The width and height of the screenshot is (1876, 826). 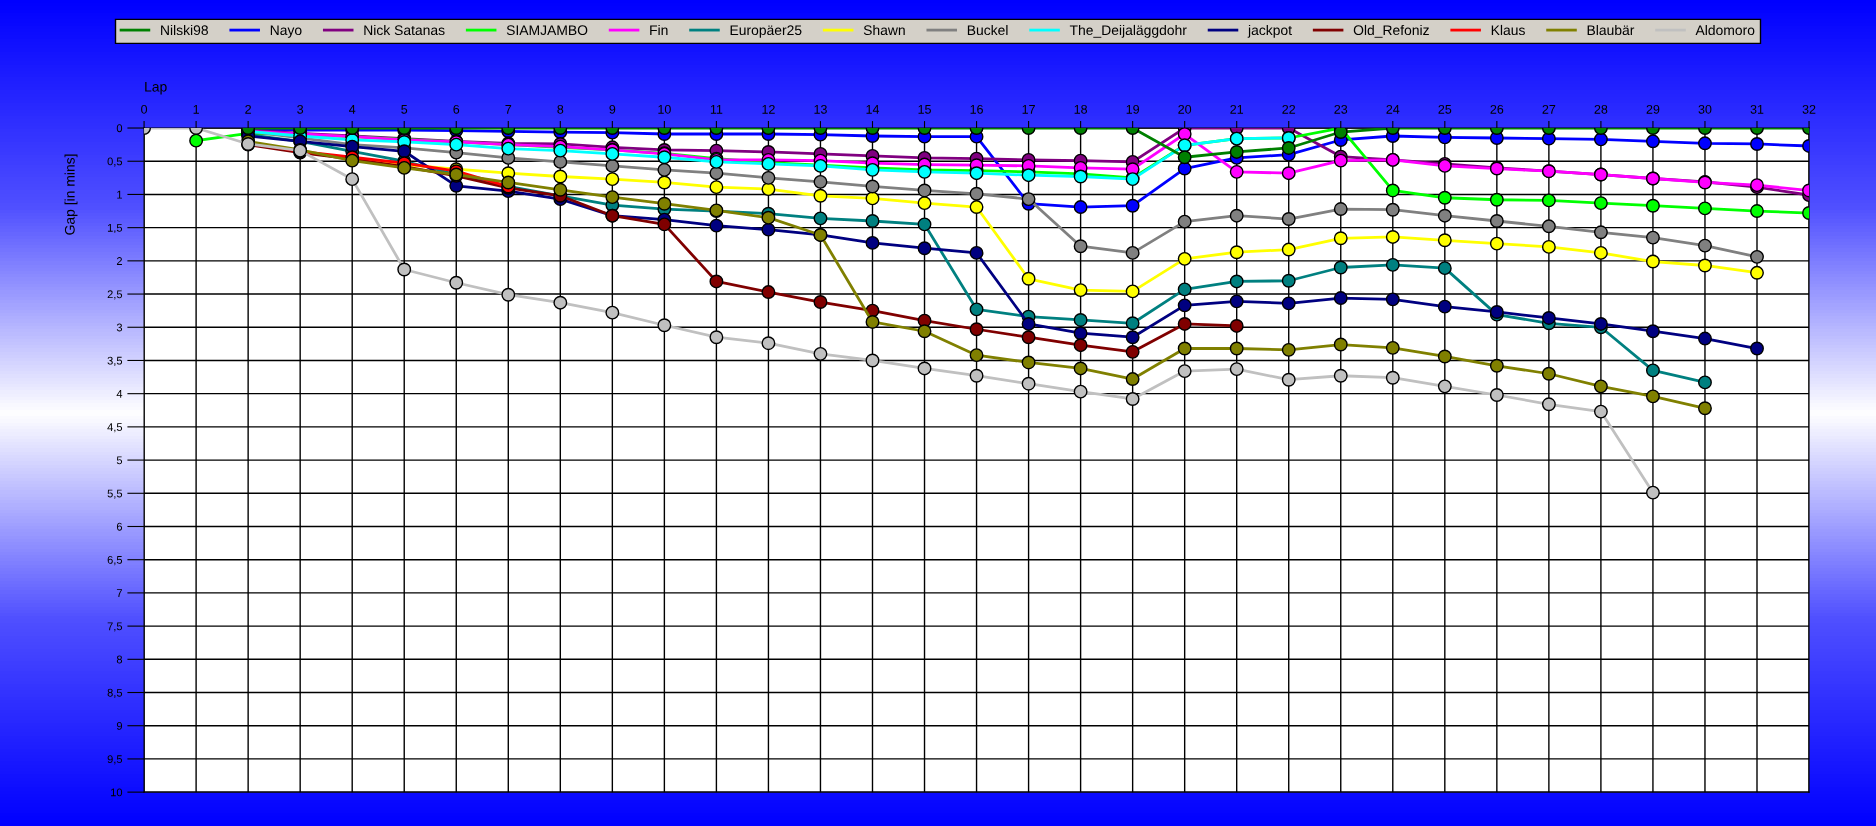 What do you see at coordinates (184, 30) in the screenshot?
I see `legend-label: Nilski98` at bounding box center [184, 30].